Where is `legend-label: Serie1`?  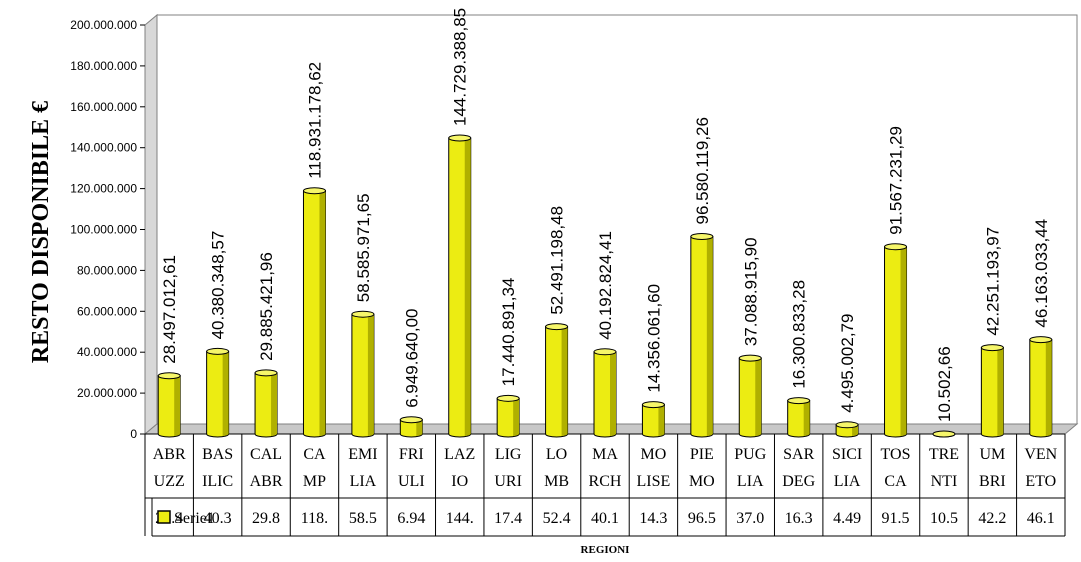
legend-label: Serie1 is located at coordinates (194, 518).